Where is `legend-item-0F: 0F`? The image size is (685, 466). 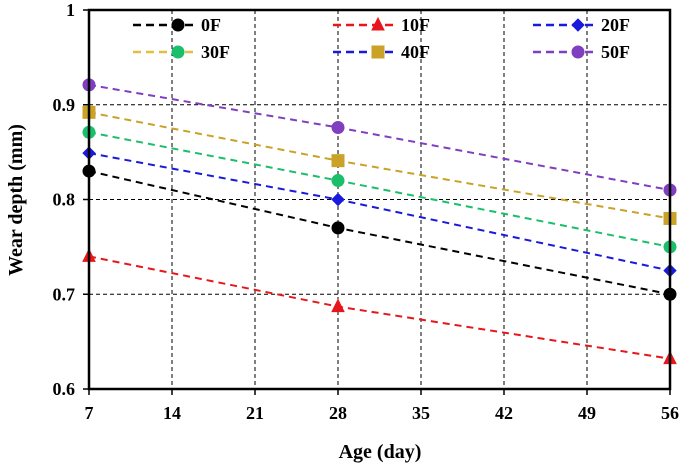
legend-item-0F: 0F is located at coordinates (177, 25).